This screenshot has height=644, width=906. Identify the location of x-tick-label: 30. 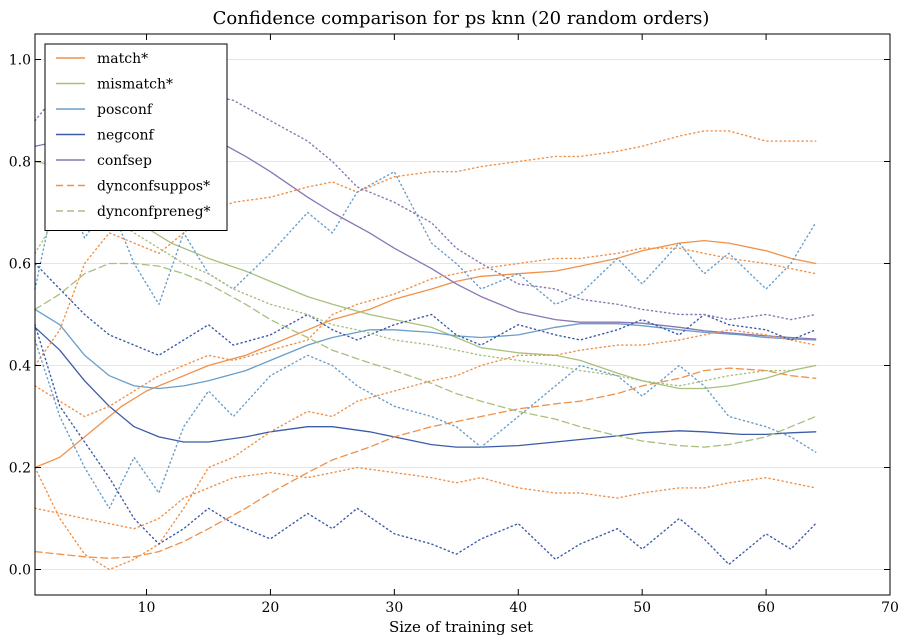
(394, 608).